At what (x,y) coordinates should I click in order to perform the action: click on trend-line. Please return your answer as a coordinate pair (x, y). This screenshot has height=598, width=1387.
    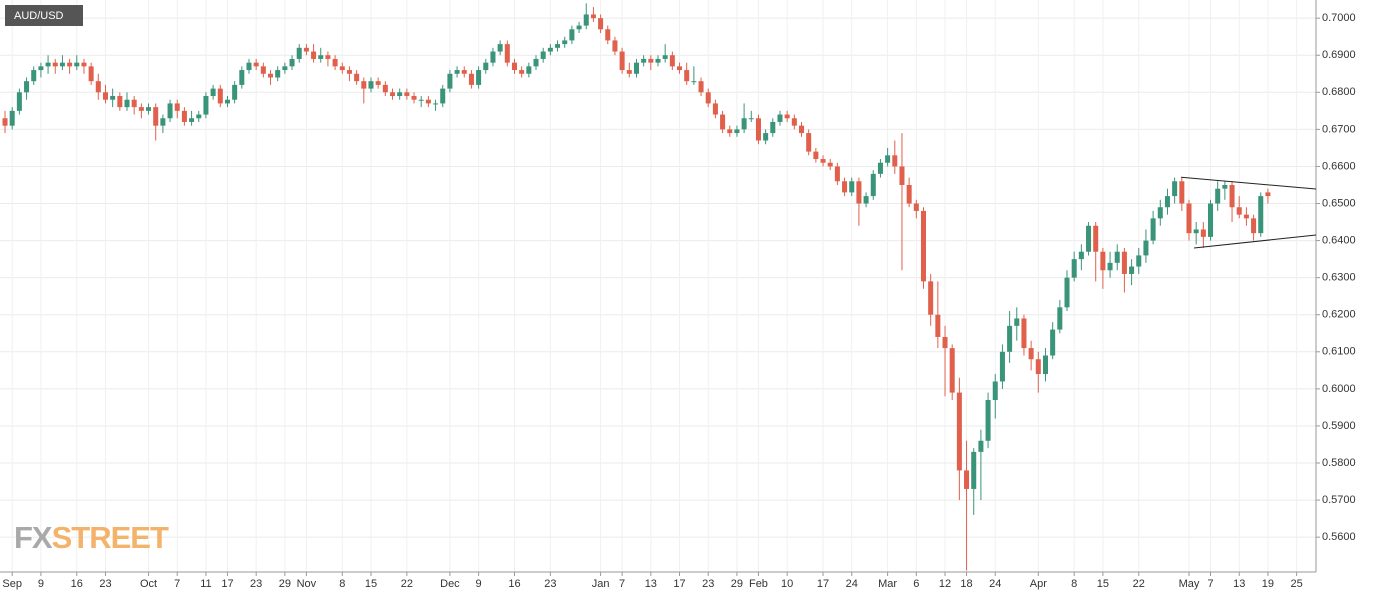
    Looking at the image, I should click on (1255, 241).